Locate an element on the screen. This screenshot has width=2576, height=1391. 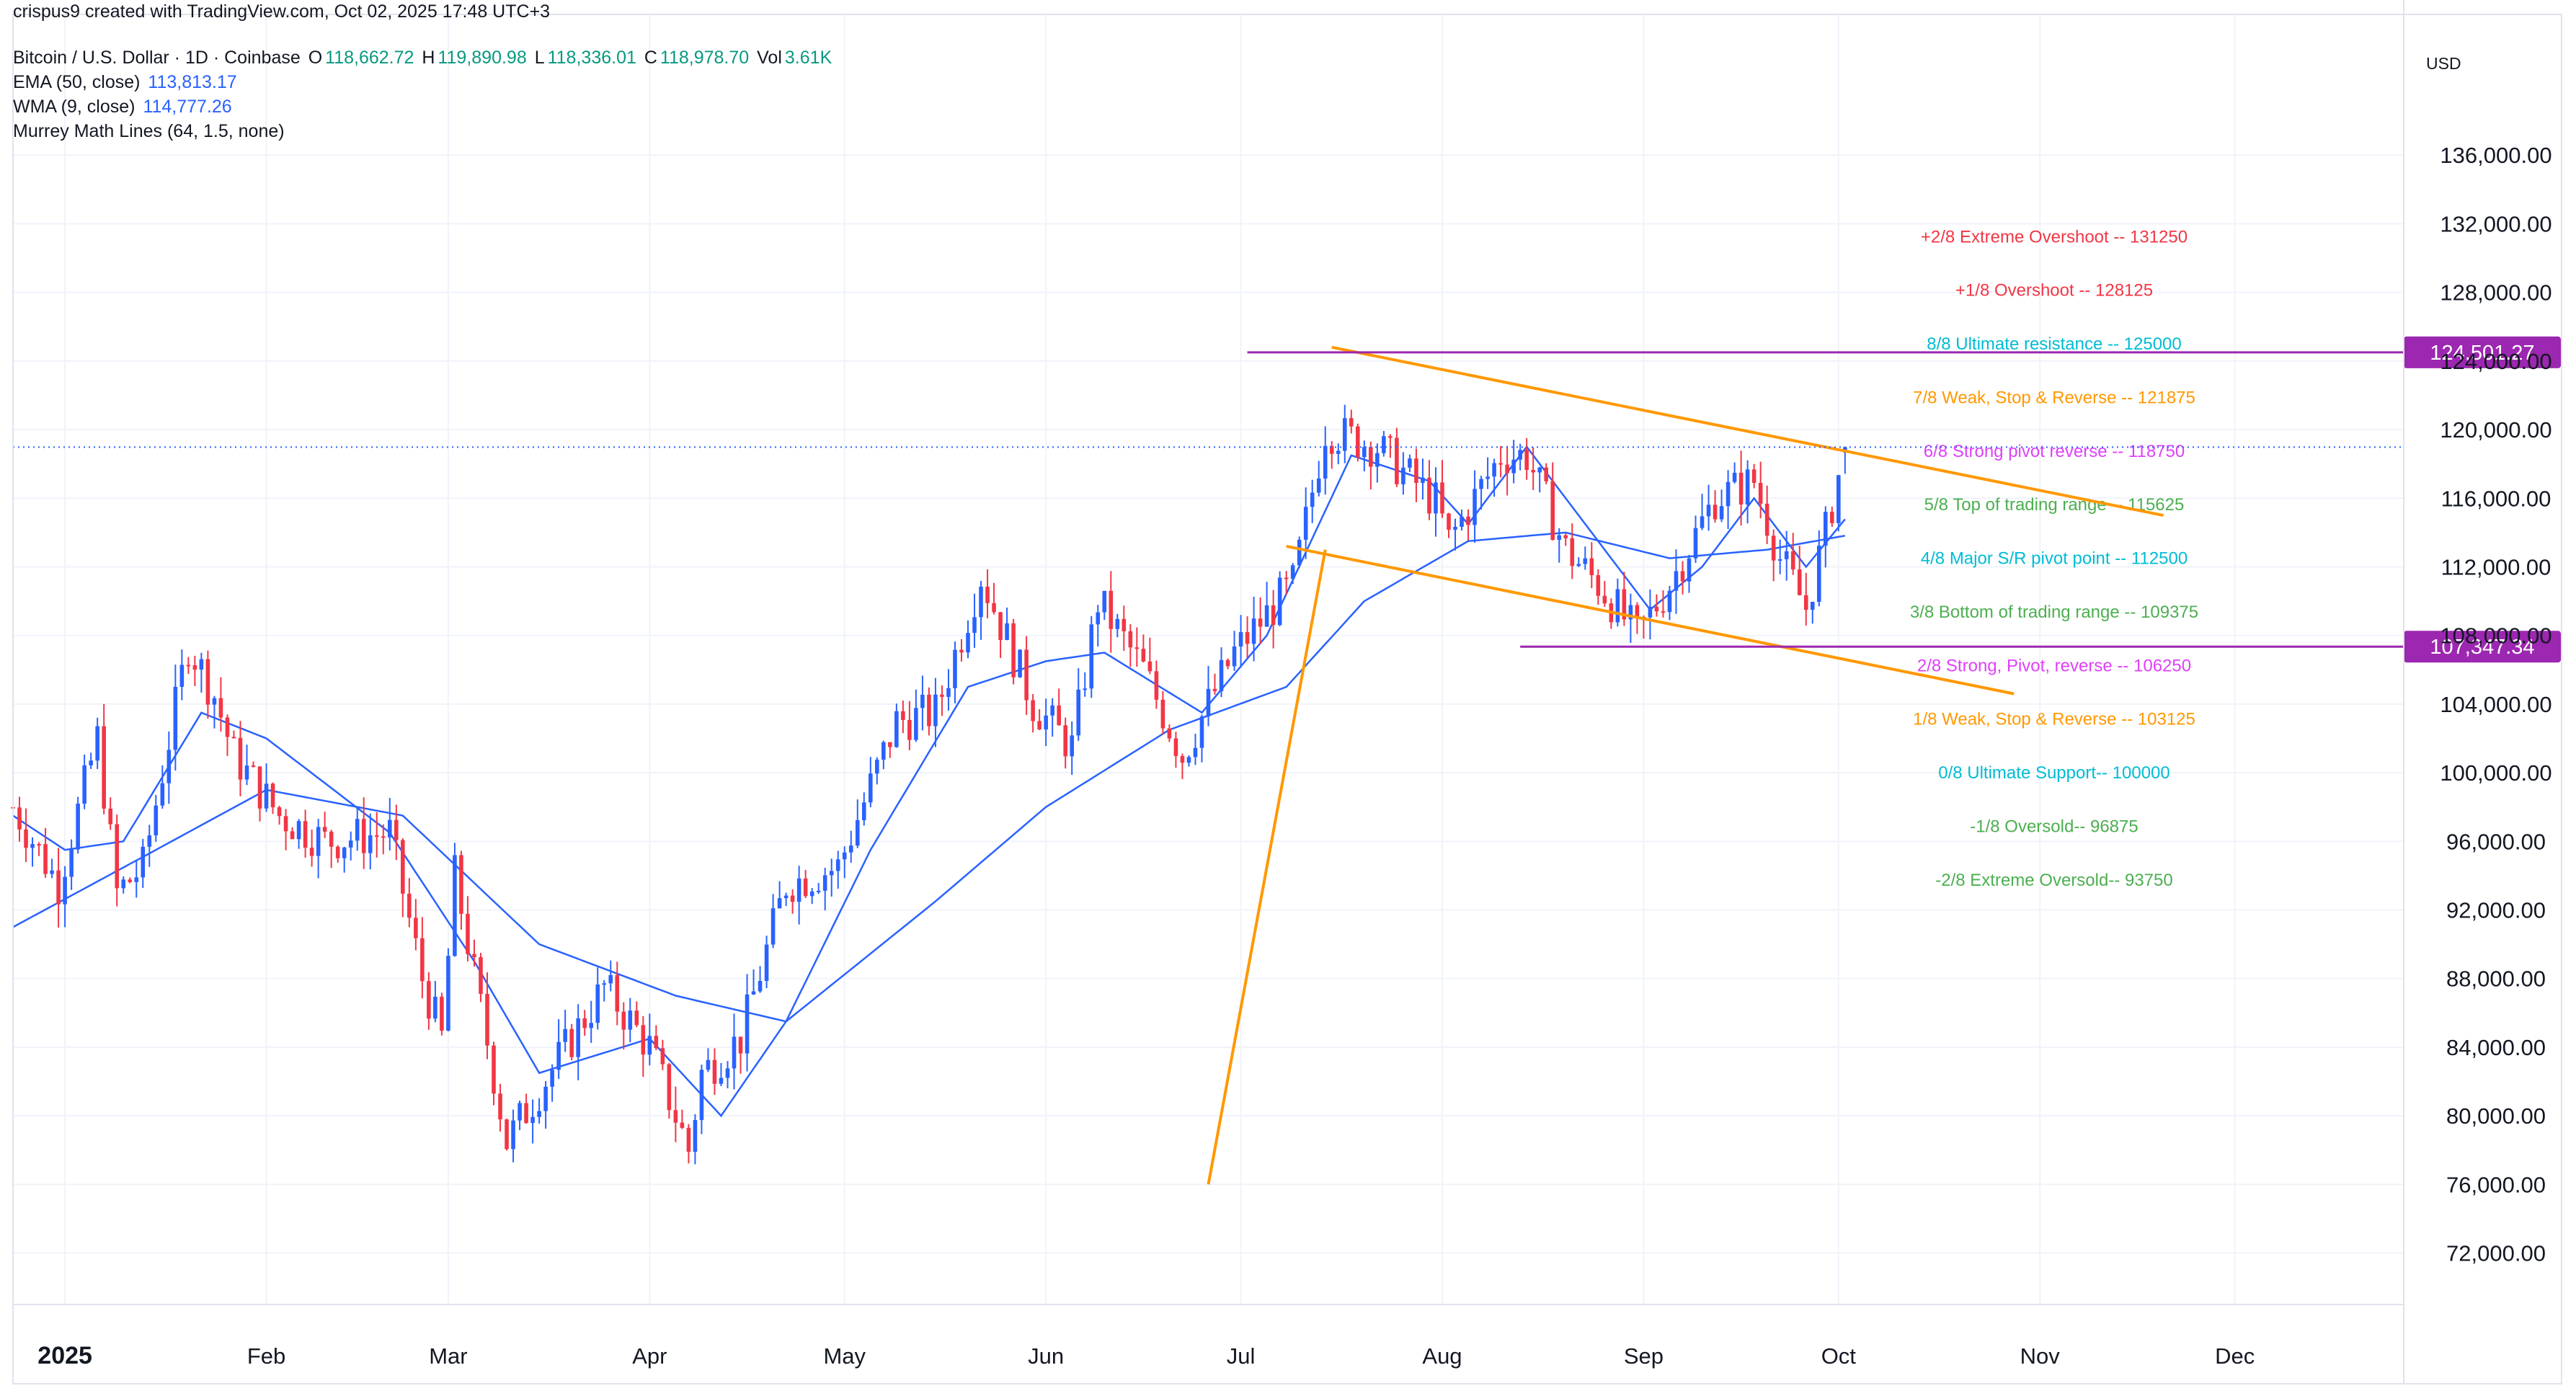
y-tick-label: 96,000.00 is located at coordinates (2496, 841).